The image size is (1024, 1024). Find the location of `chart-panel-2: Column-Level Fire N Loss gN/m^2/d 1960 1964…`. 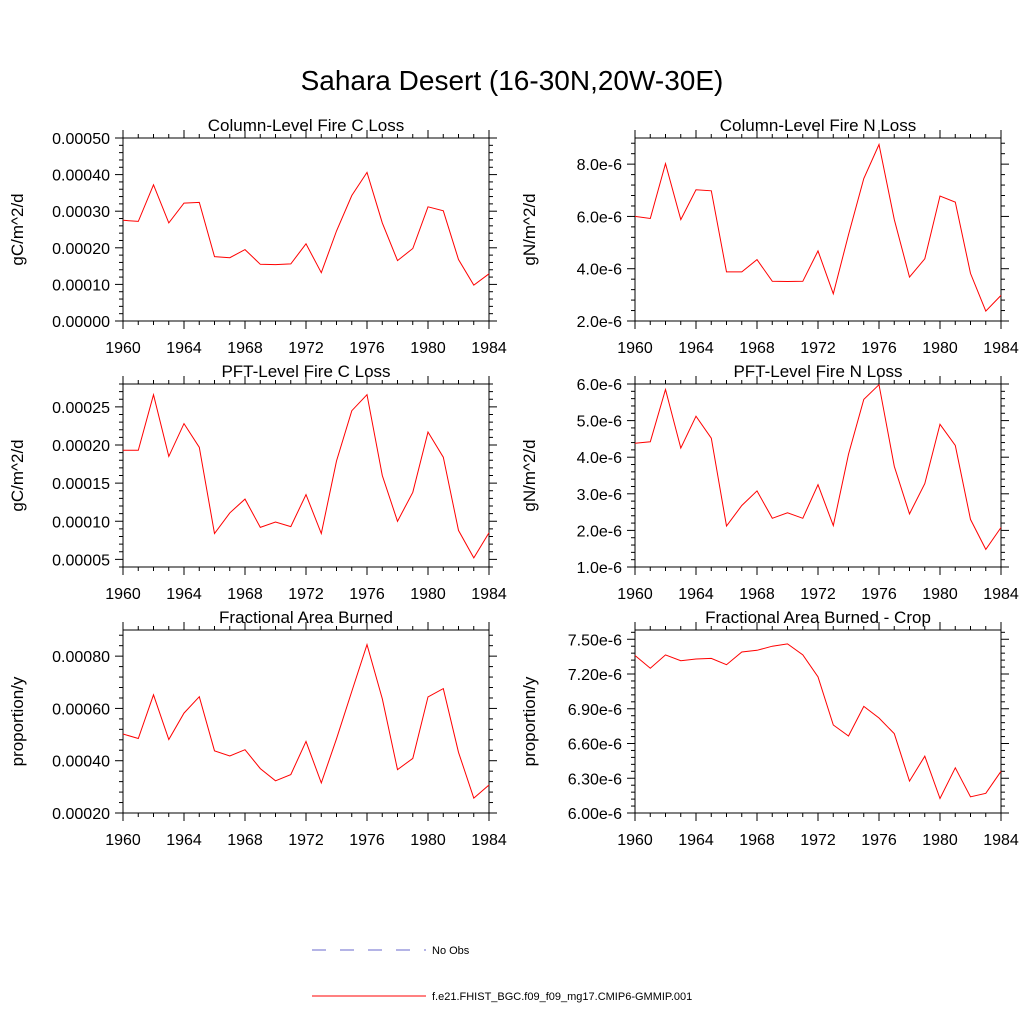

chart-panel-2: Column-Level Fire N Loss gN/m^2/d 1960 1964… is located at coordinates (769, 236).